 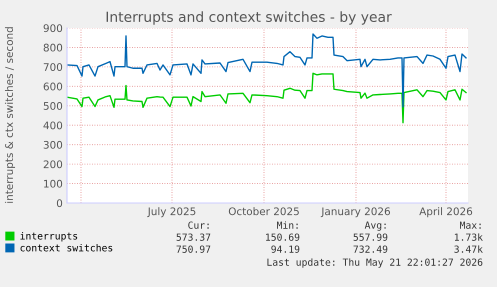 What do you see at coordinates (198, 225) in the screenshot?
I see `text: Cur:` at bounding box center [198, 225].